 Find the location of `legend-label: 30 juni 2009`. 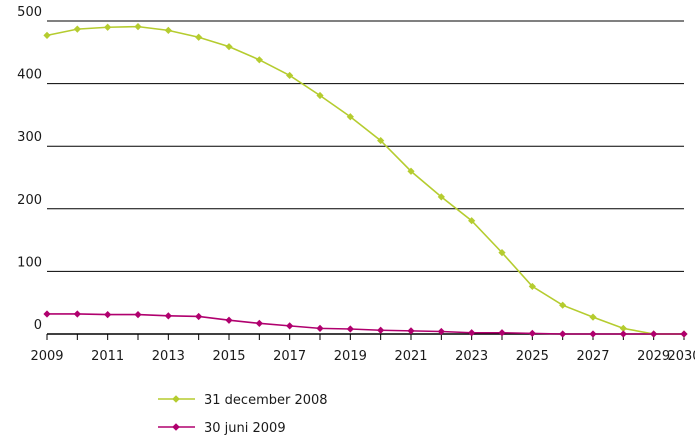

legend-label: 30 juni 2009 is located at coordinates (245, 428).